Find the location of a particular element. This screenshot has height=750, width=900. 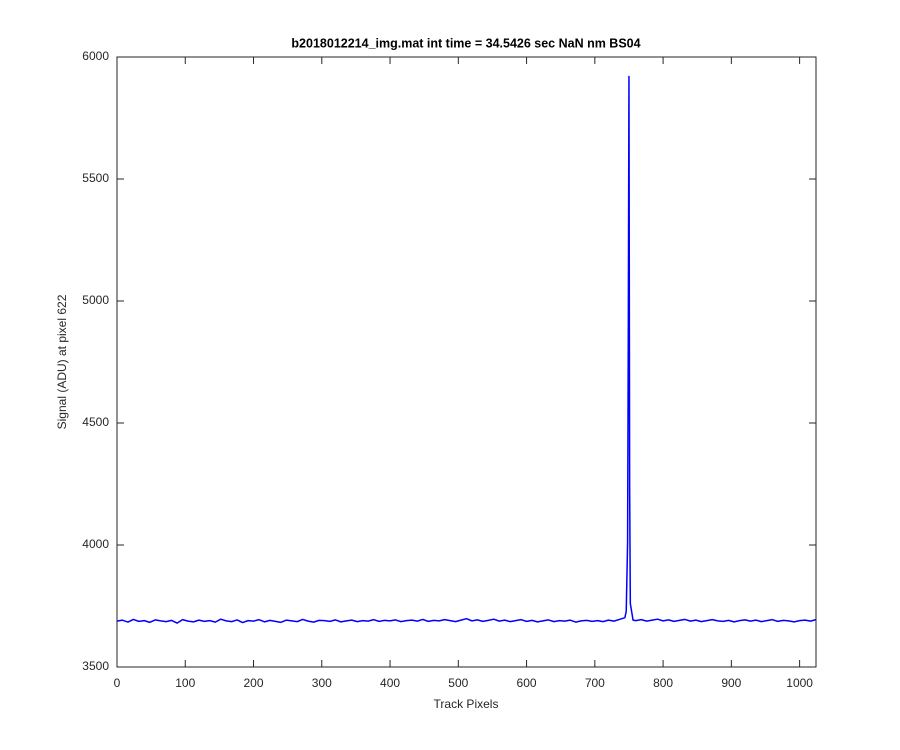

x-tick-label: 300 is located at coordinates (322, 683).